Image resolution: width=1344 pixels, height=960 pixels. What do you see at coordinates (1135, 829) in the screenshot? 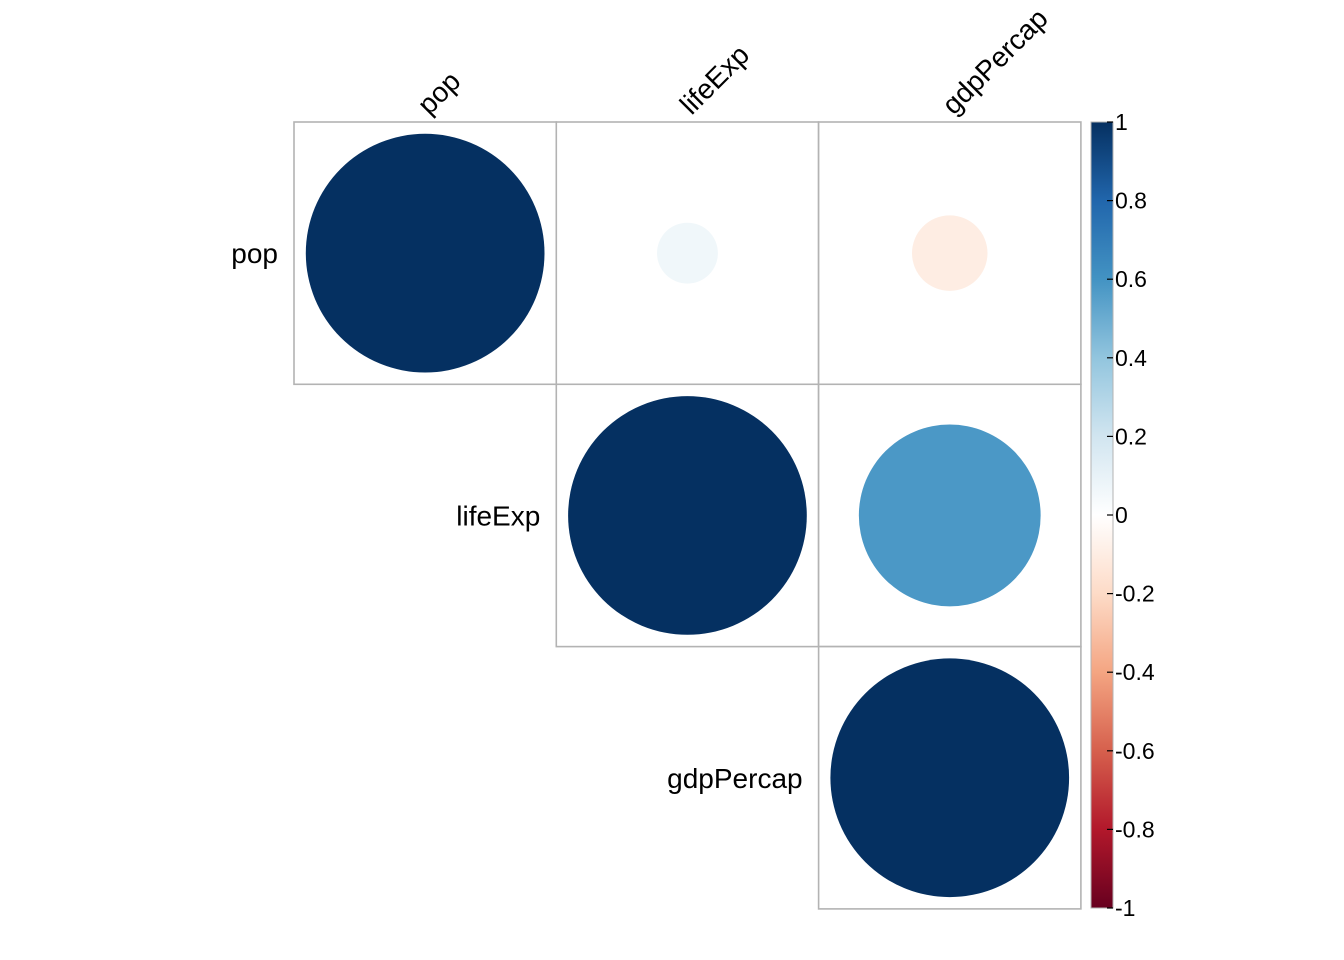
I see `colorbar-tick-label: -0.8` at bounding box center [1135, 829].